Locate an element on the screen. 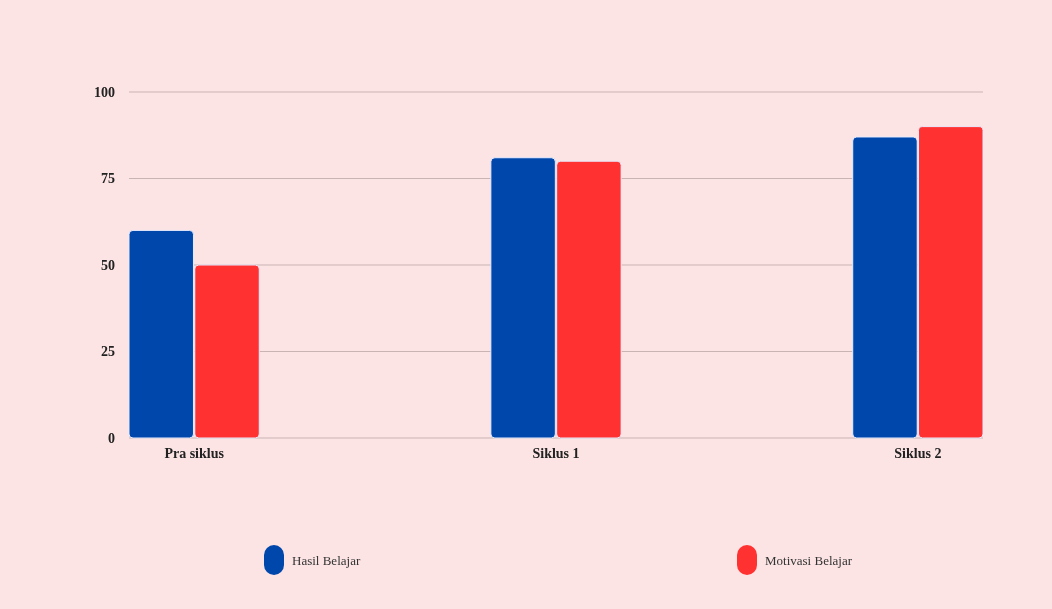  y-tick-label: 75 is located at coordinates (108, 179).